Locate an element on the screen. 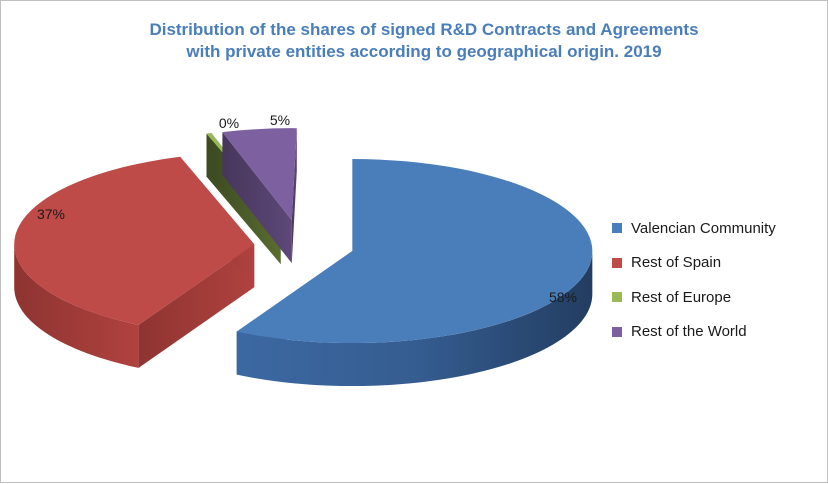 This screenshot has width=828, height=484. legend-item-valencian-community: Valencian Community is located at coordinates (694, 228).